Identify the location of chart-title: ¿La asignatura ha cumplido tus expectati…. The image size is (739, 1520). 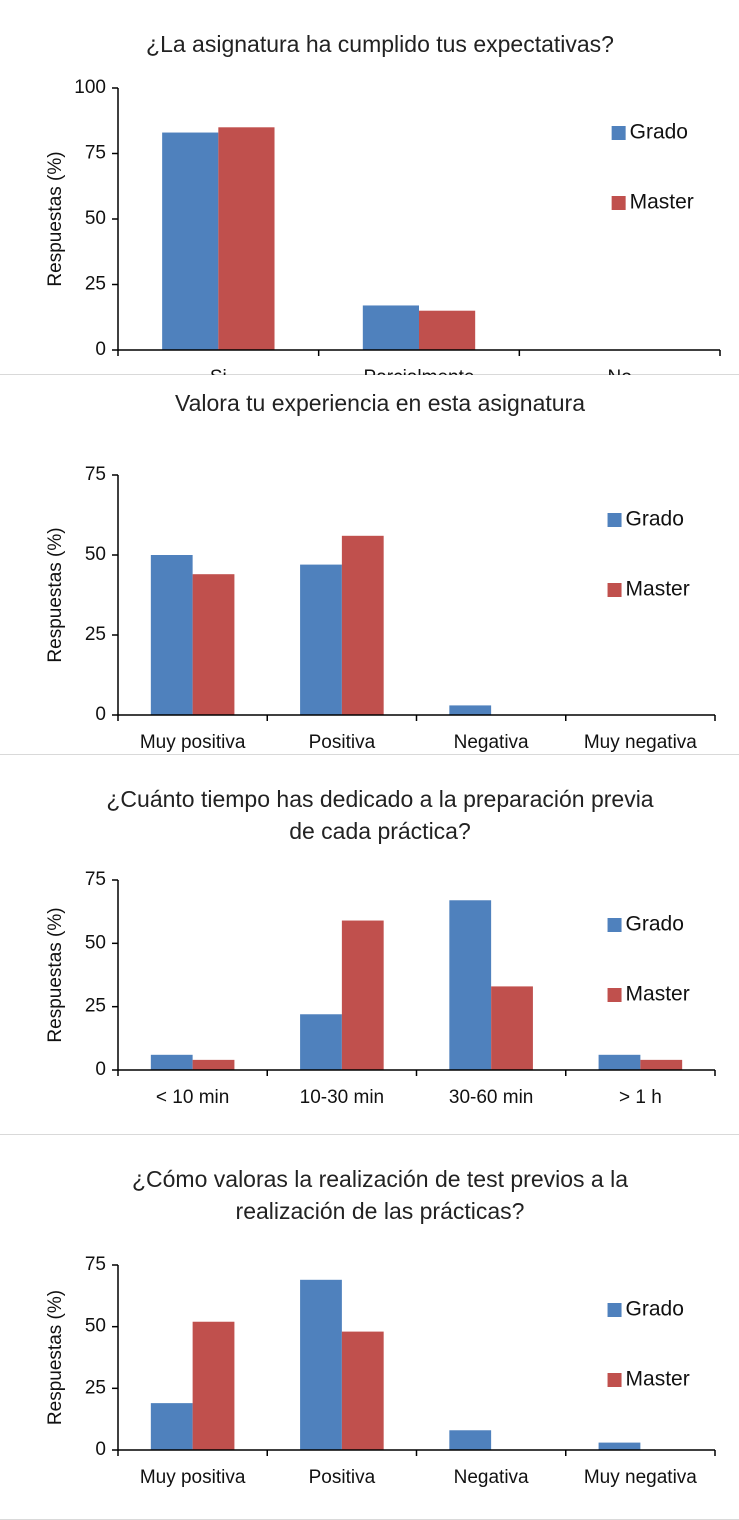
(380, 44).